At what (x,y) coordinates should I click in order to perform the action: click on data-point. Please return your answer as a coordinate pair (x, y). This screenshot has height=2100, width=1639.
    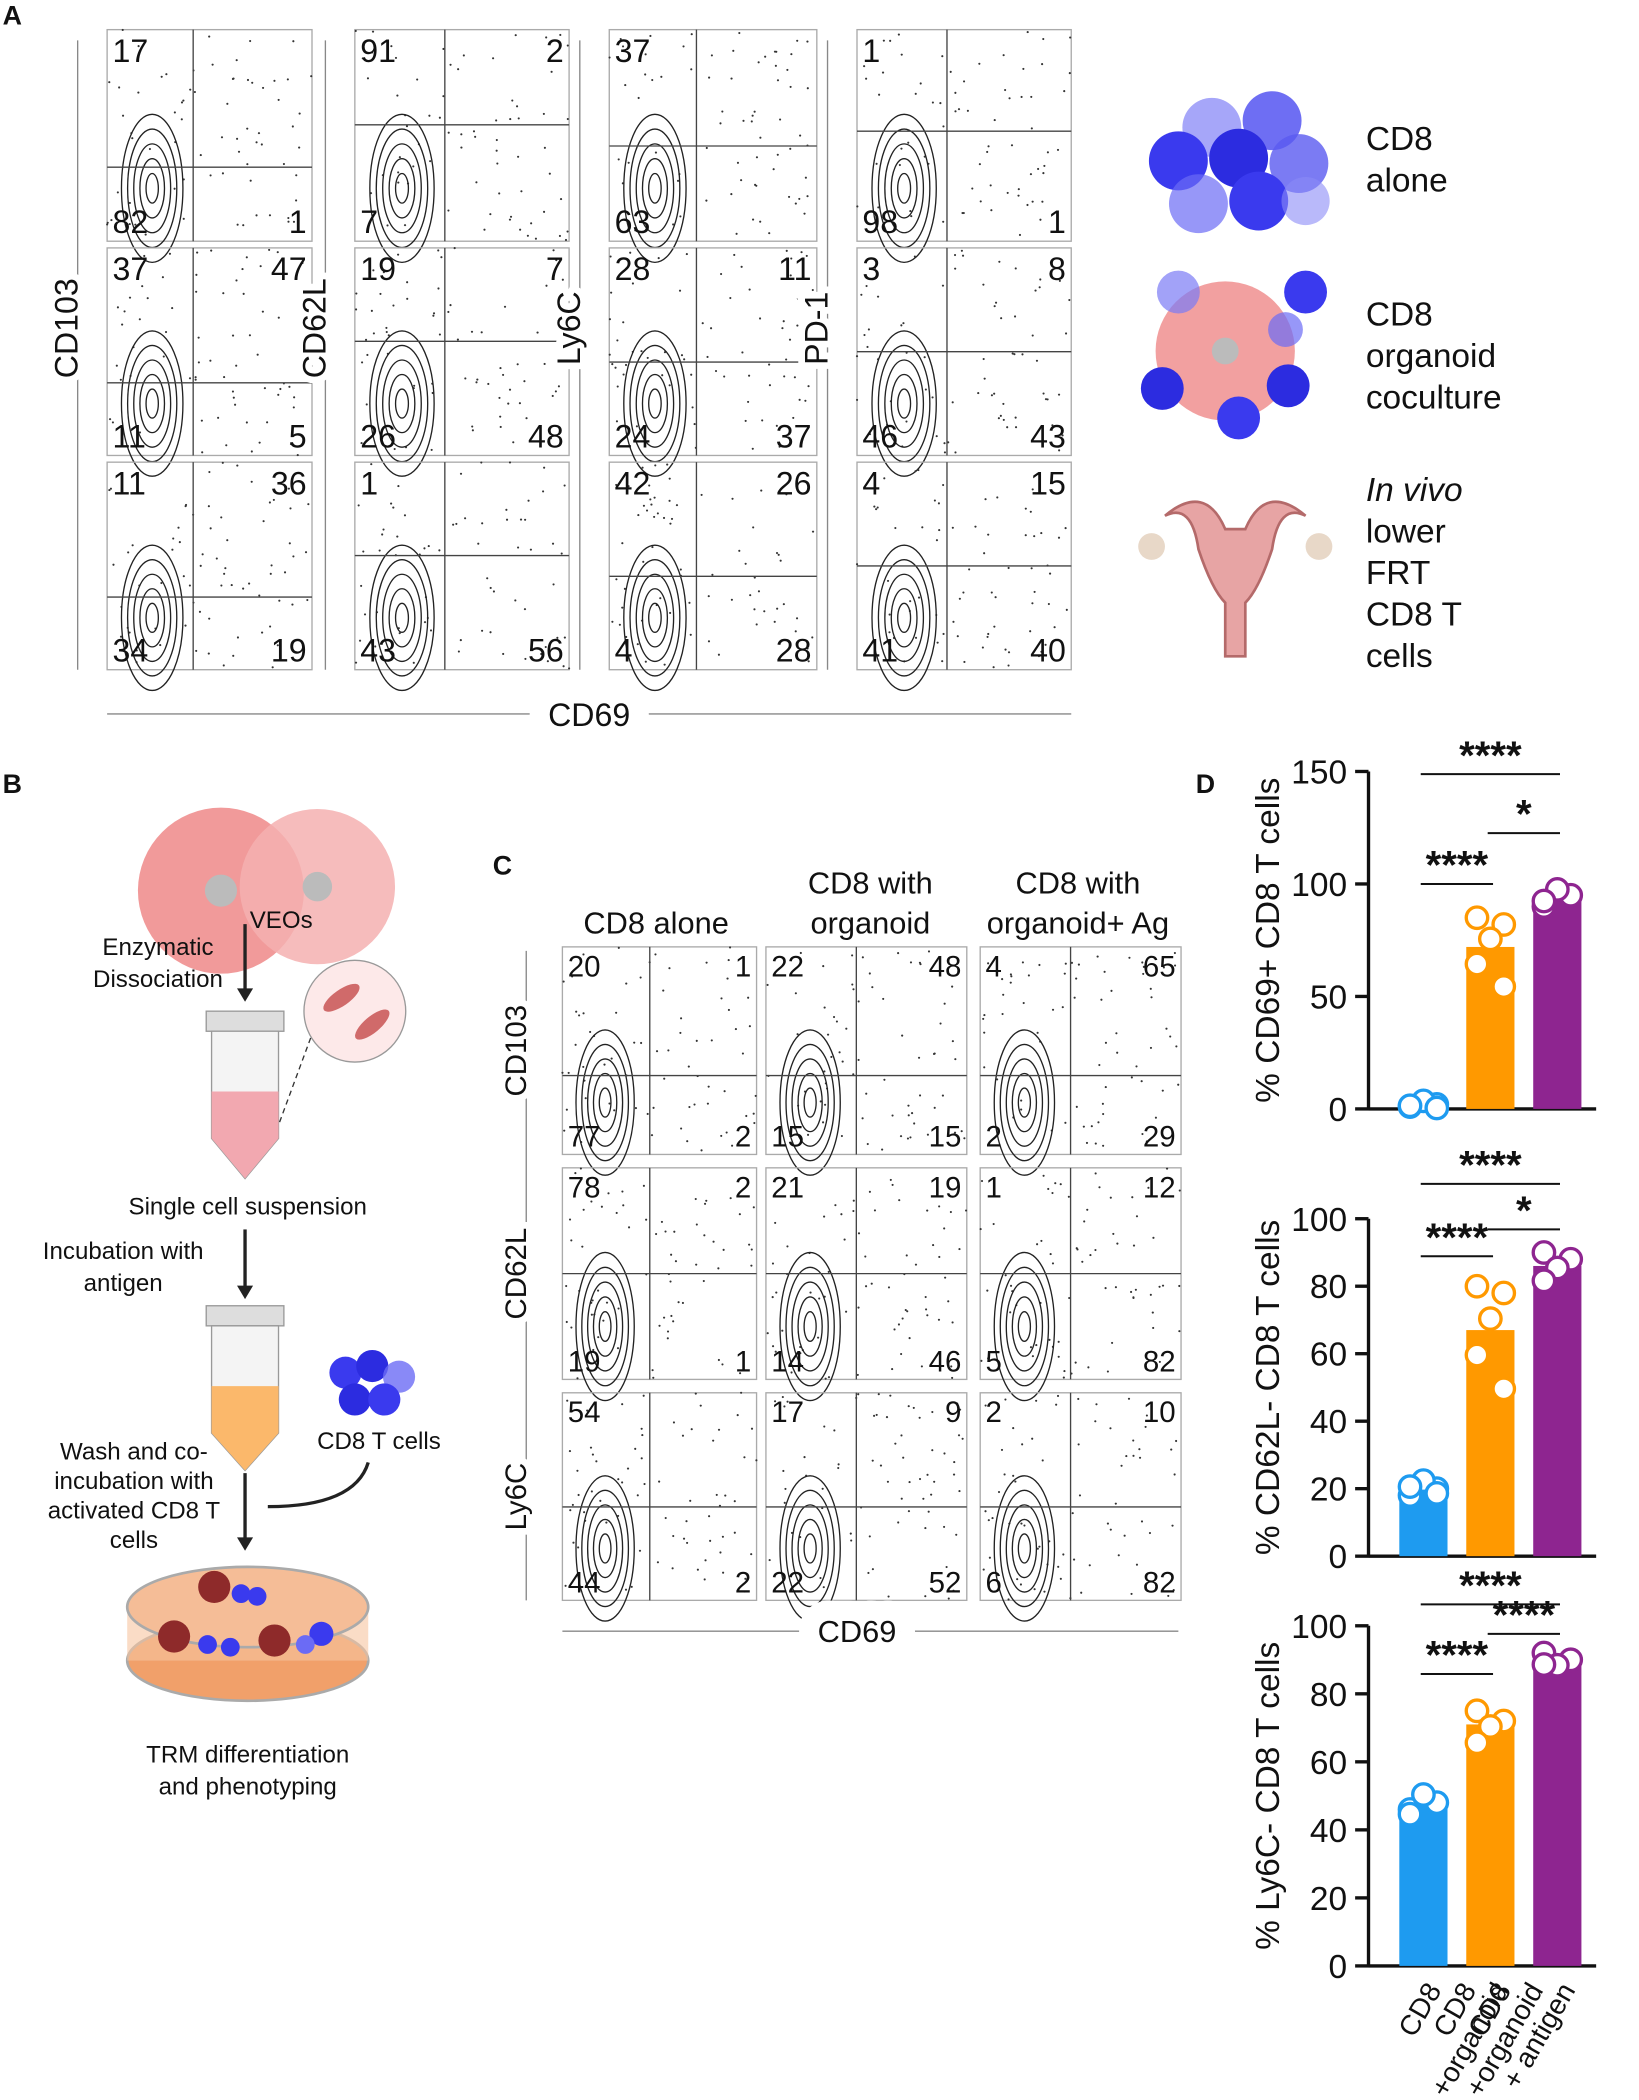
    Looking at the image, I should click on (1544, 1664).